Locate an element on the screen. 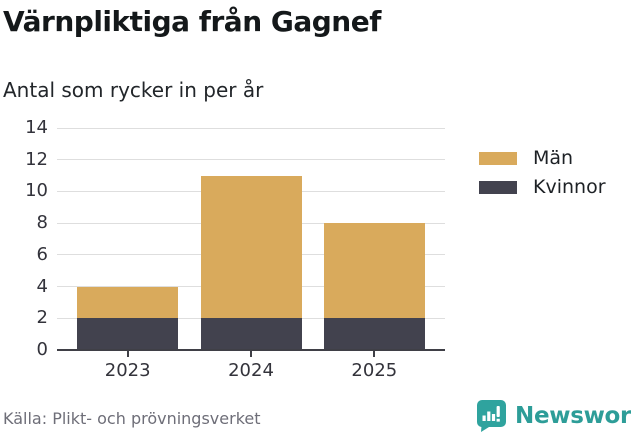 The height and width of the screenshot is (439, 631). y-axis: 0 2 4 6 8 10 12 14 is located at coordinates (24, 238).